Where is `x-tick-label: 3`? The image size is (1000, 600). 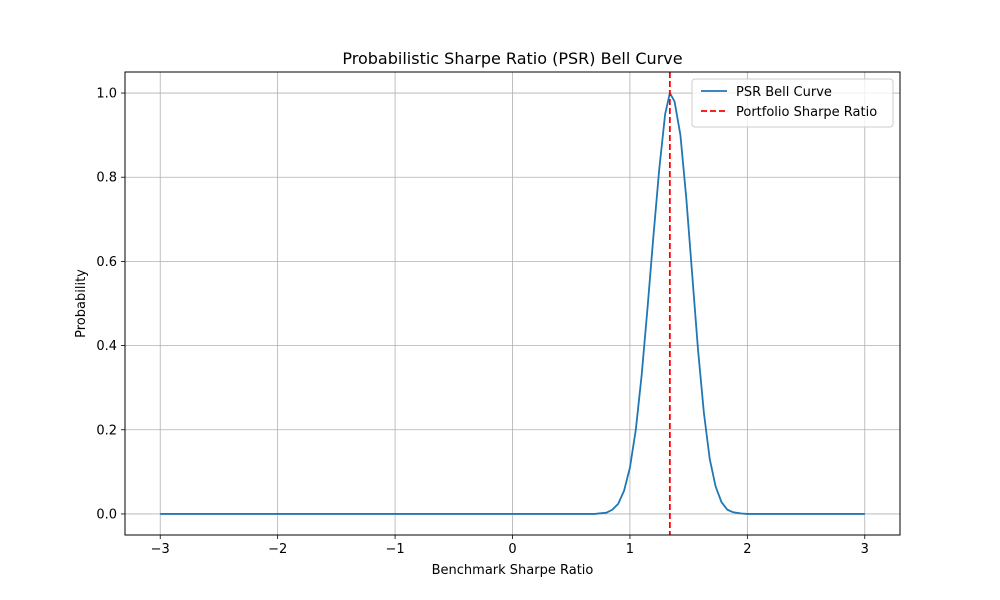 x-tick-label: 3 is located at coordinates (865, 549).